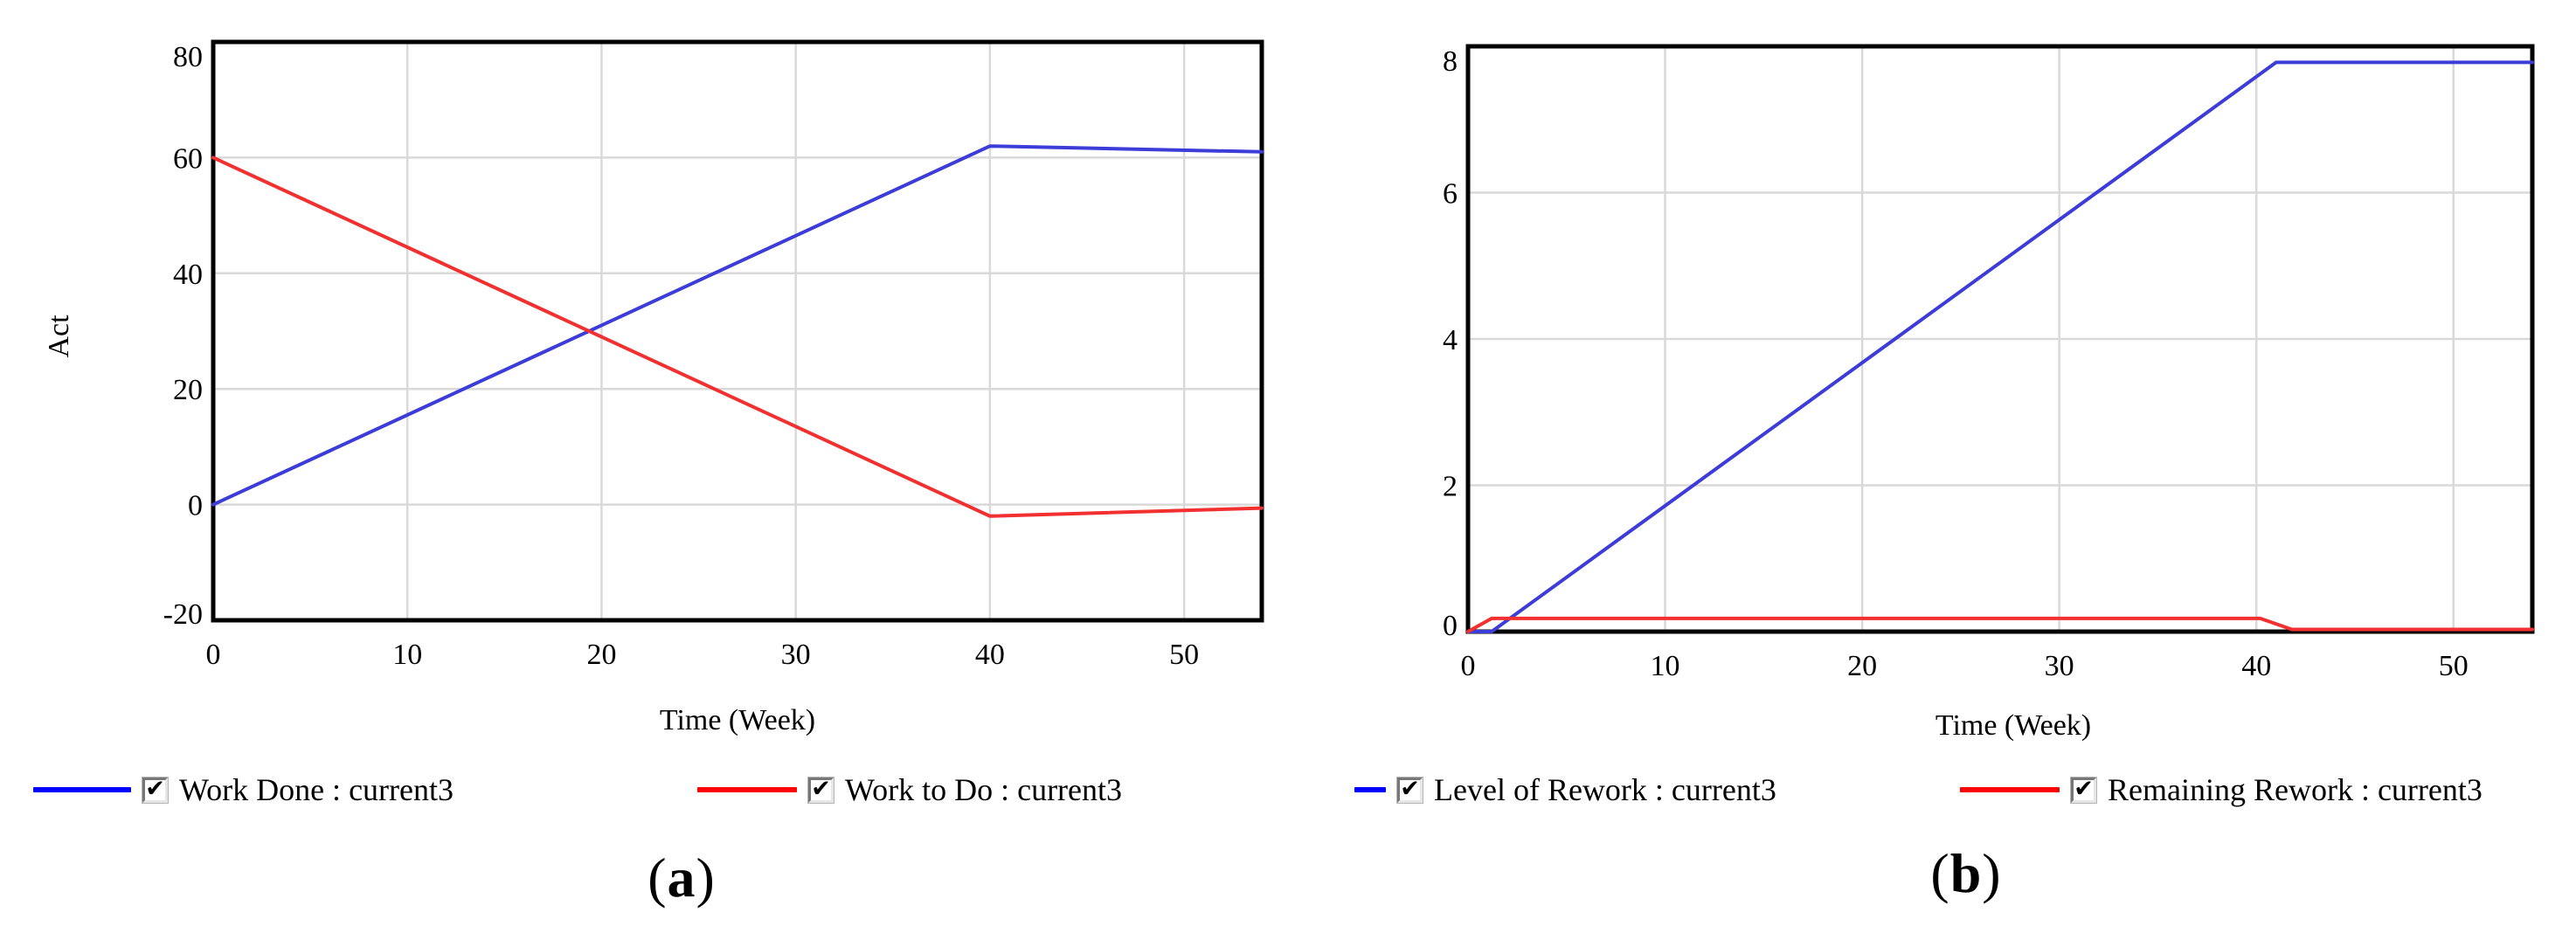 This screenshot has height=940, width=2576. I want to click on legend-entry: ✔ Work to Do : current3, so click(910, 789).